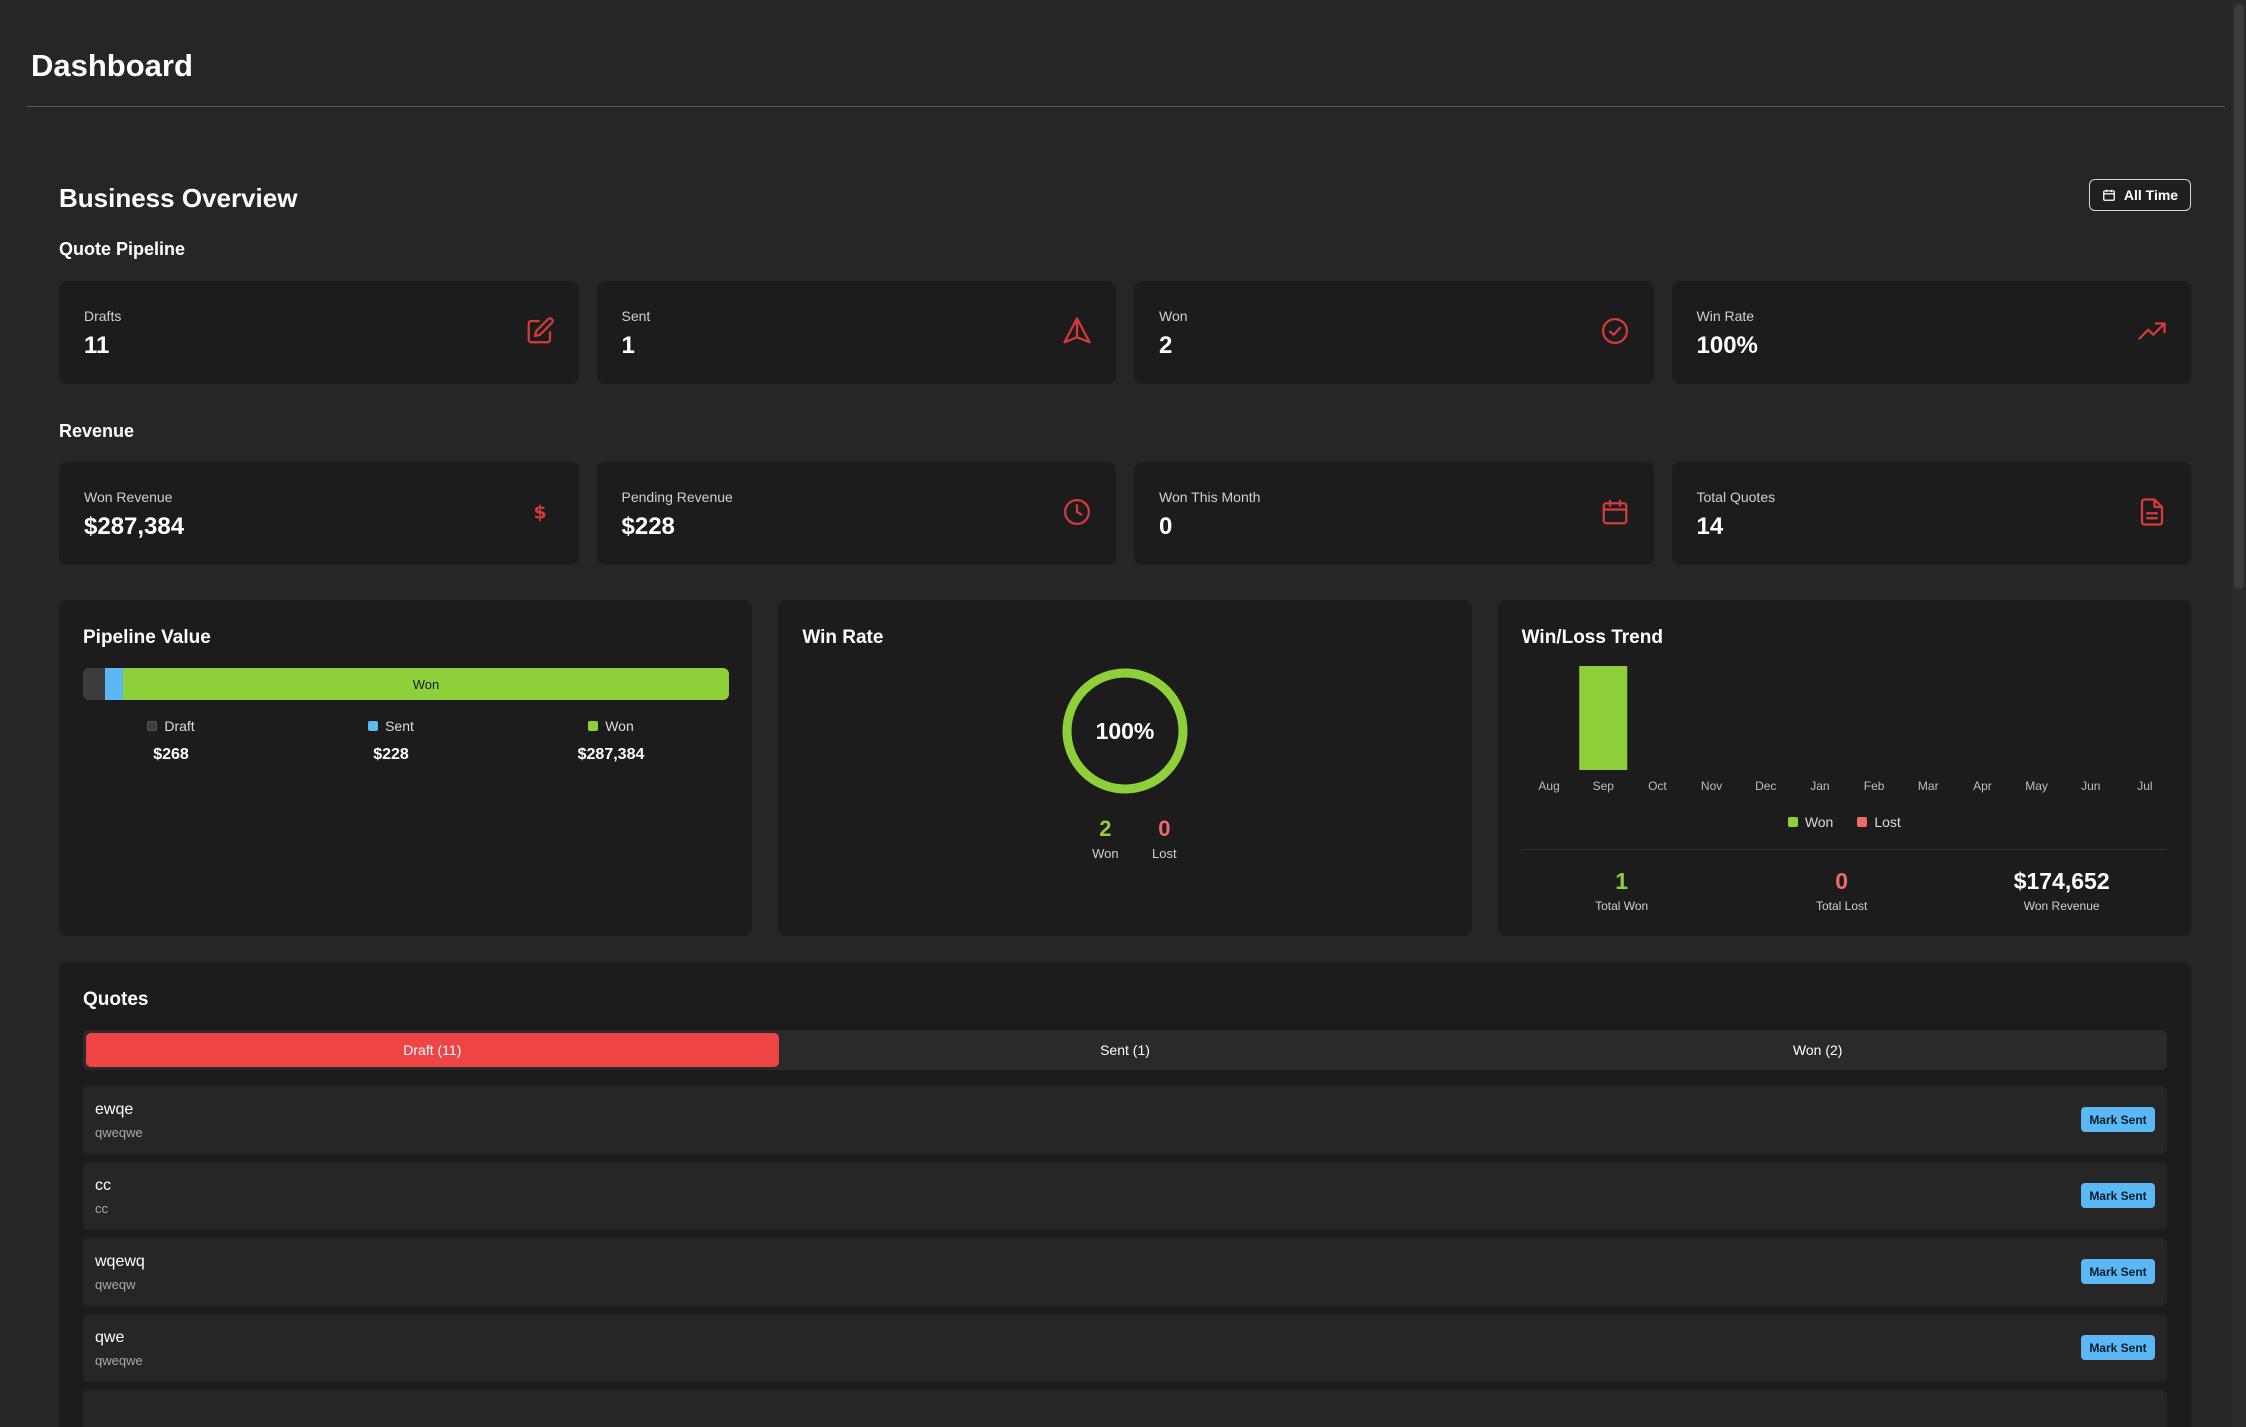 This screenshot has width=2246, height=1427. What do you see at coordinates (856, 513) in the screenshot?
I see `stat-card-pending-revenue: Pending Revenue $228` at bounding box center [856, 513].